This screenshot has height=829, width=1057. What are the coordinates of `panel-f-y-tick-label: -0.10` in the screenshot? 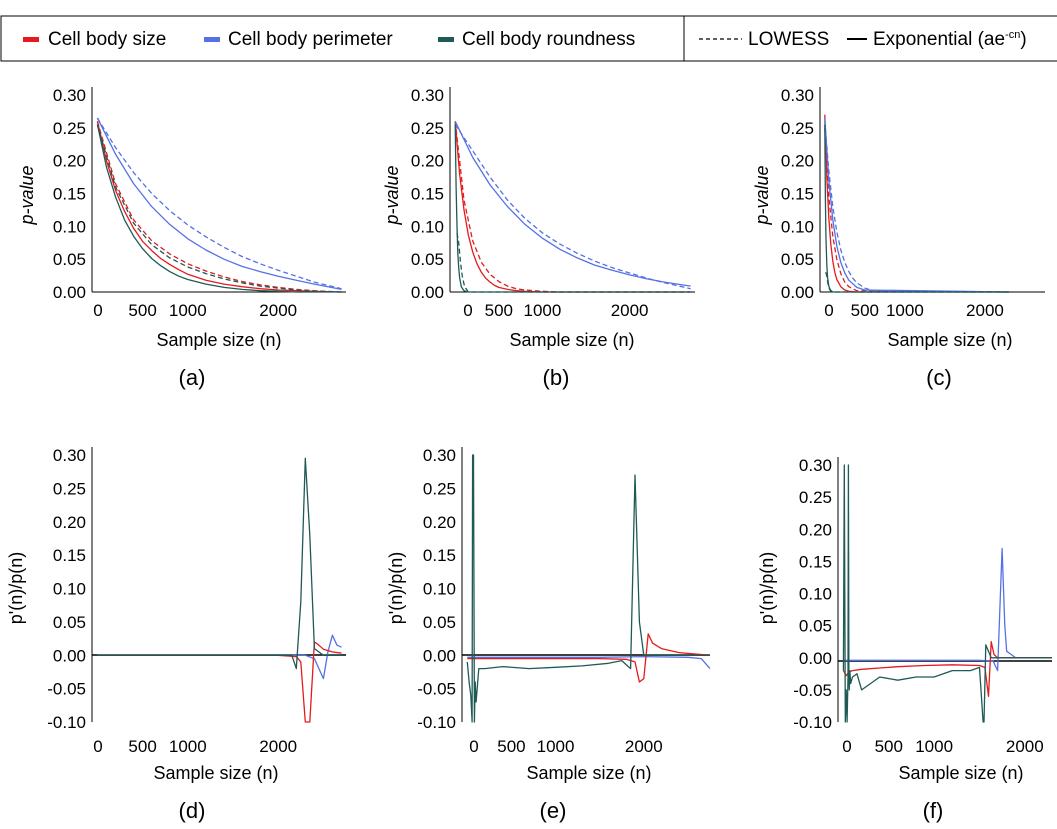 It's located at (812, 722).